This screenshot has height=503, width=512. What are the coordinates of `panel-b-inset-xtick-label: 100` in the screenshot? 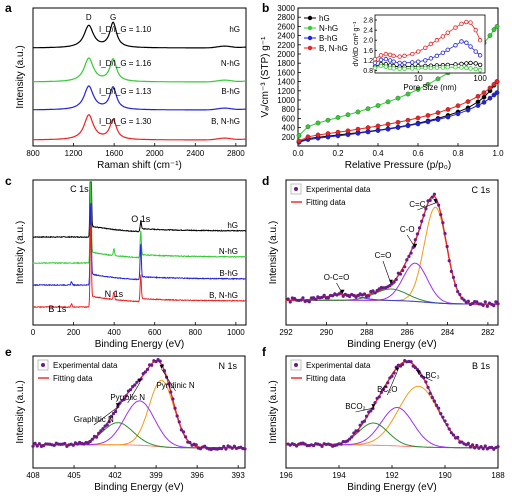 It's located at (480, 78).